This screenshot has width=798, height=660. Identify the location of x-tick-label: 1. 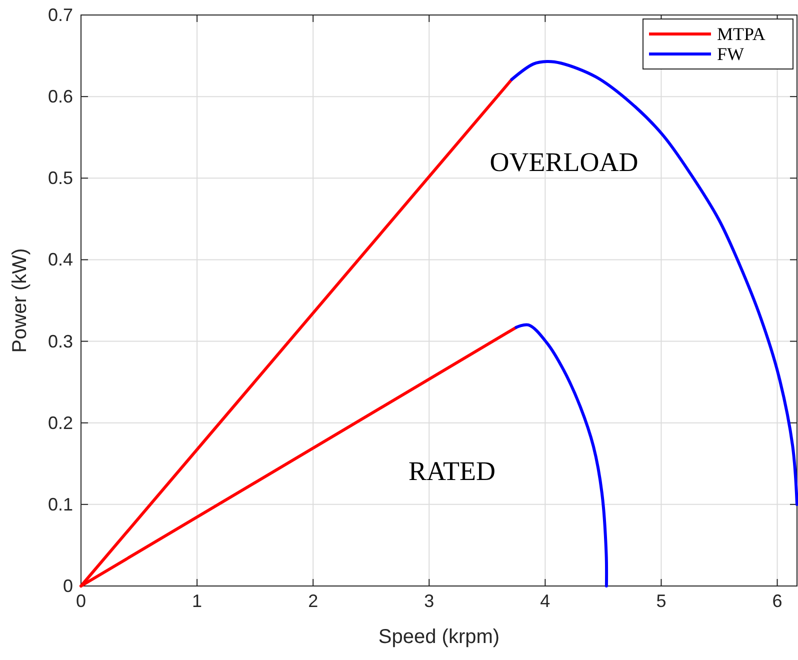
(197, 601).